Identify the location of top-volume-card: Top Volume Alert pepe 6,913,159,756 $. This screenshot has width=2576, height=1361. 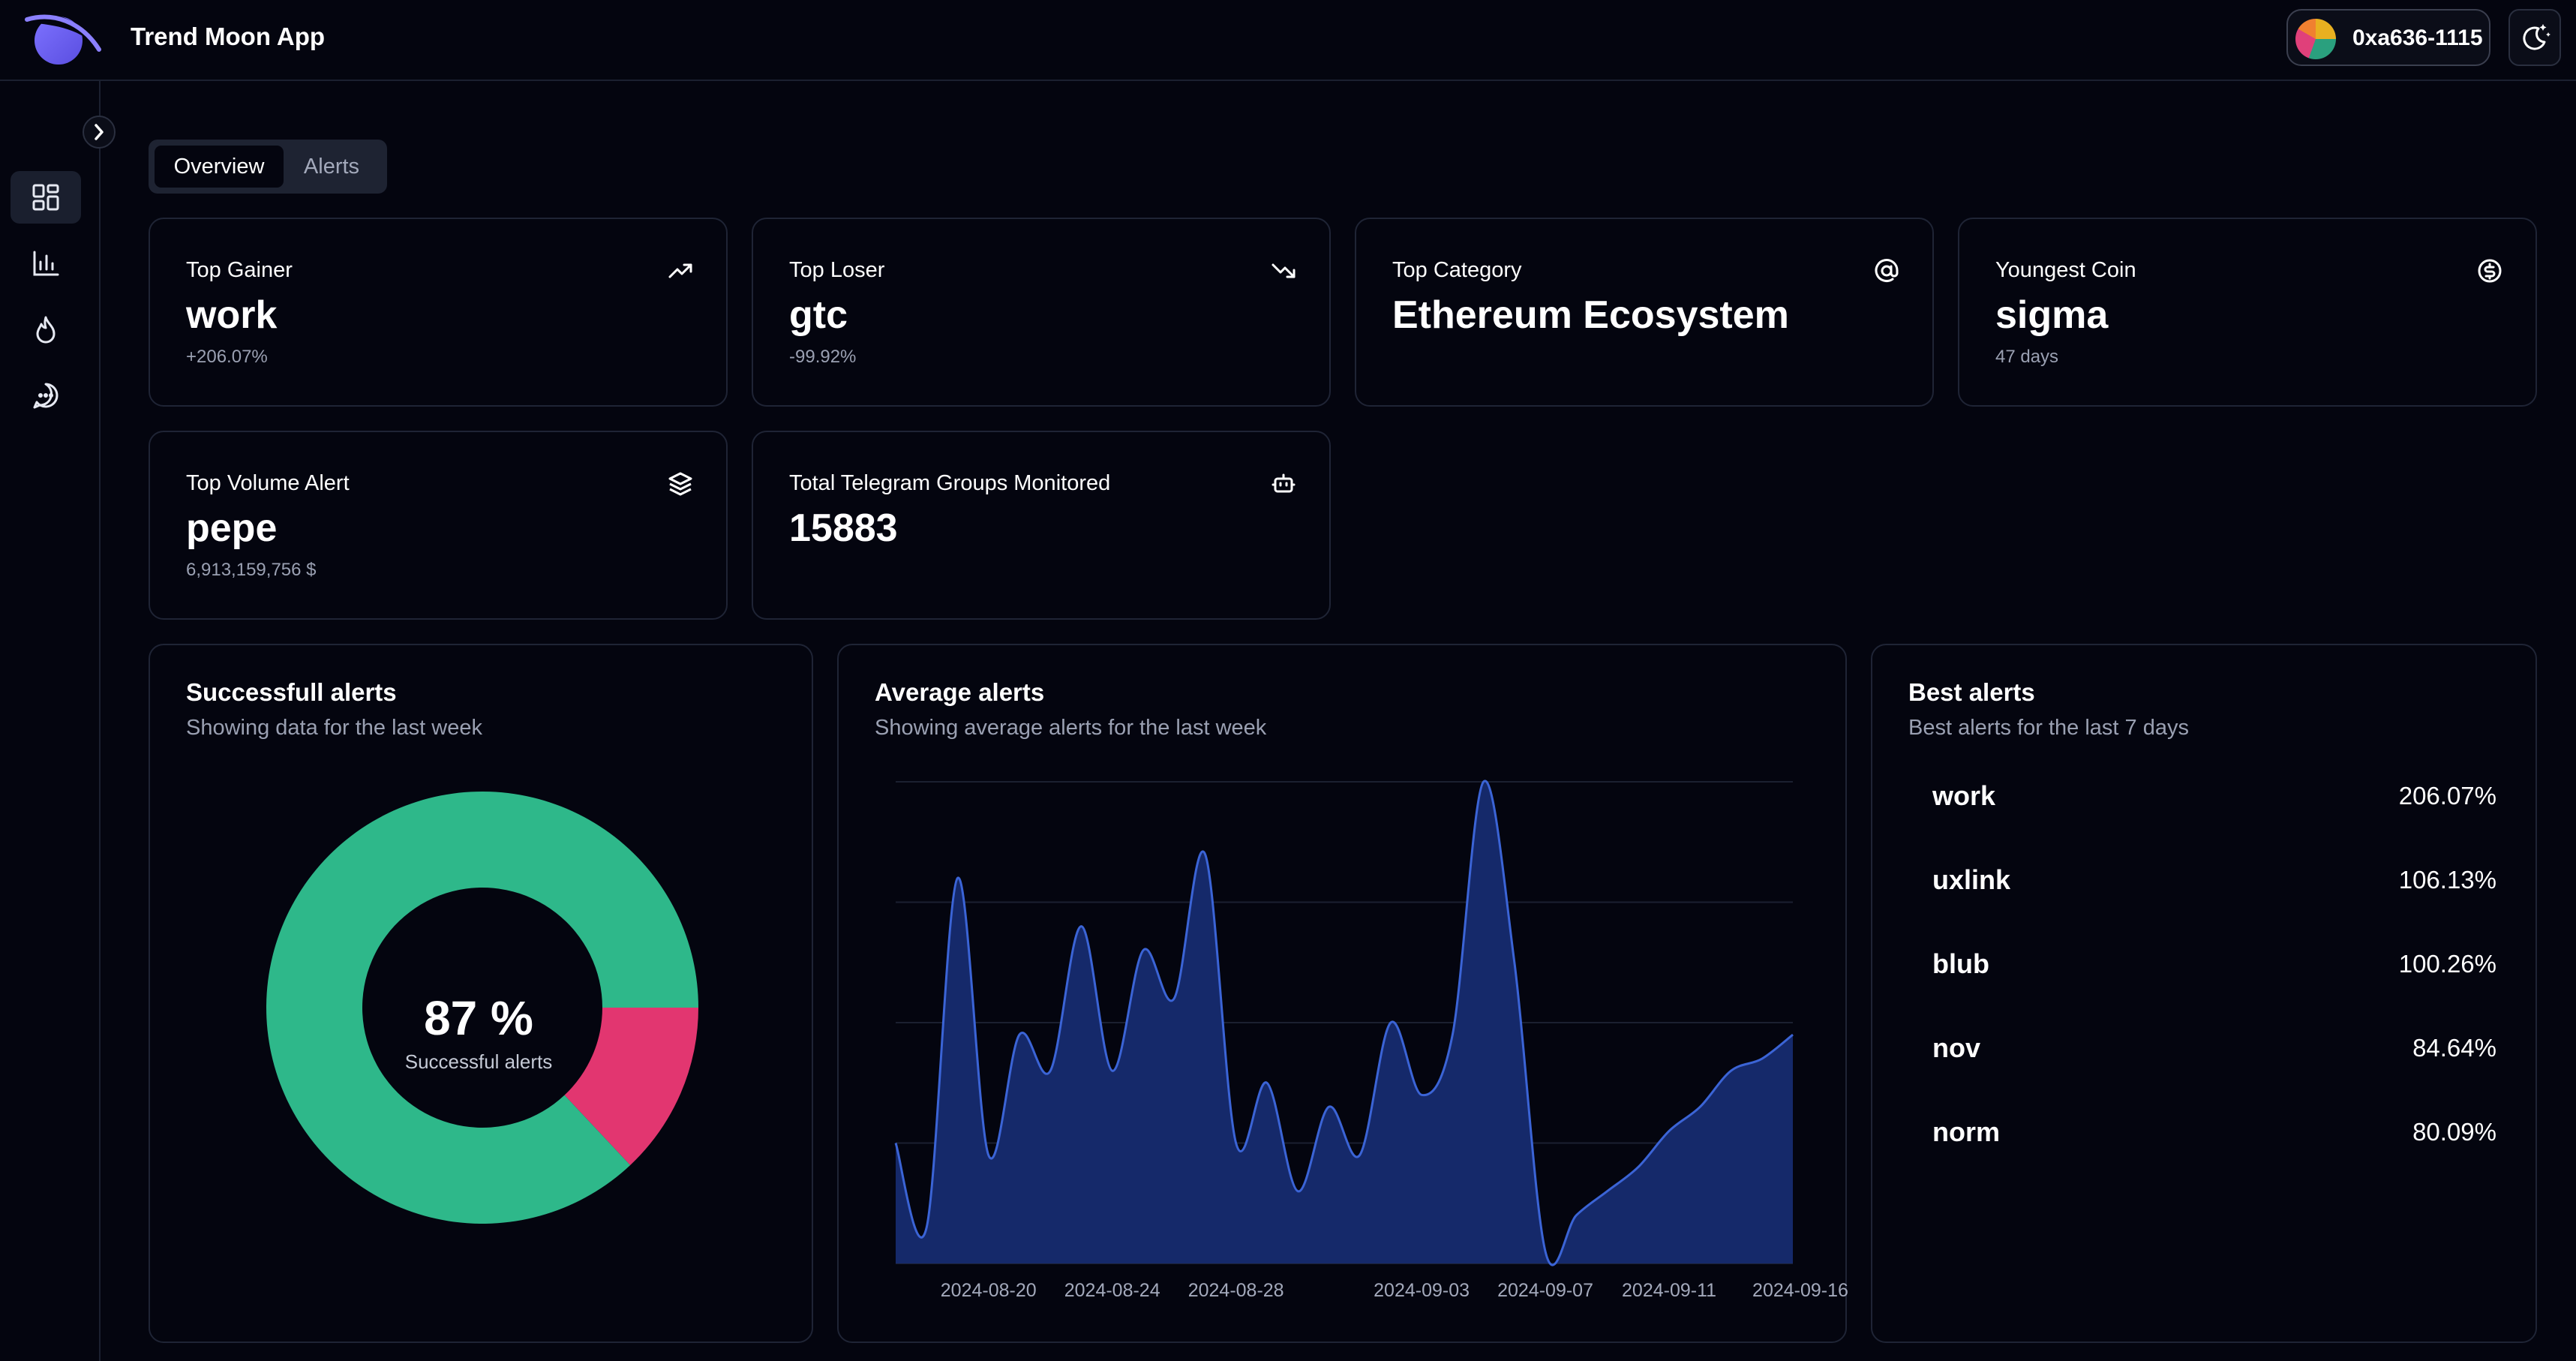
(438, 525).